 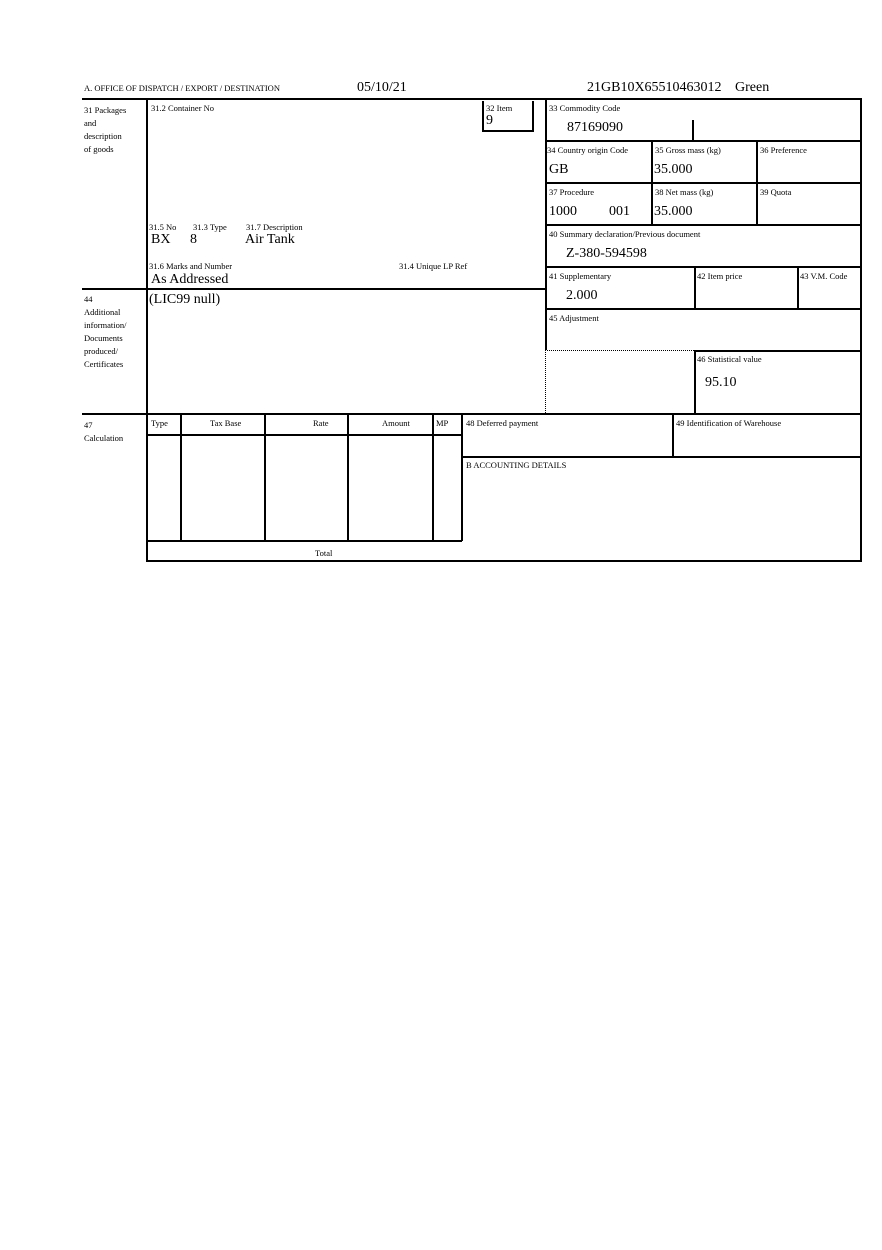 I want to click on label-line: description, so click(x=103, y=136).